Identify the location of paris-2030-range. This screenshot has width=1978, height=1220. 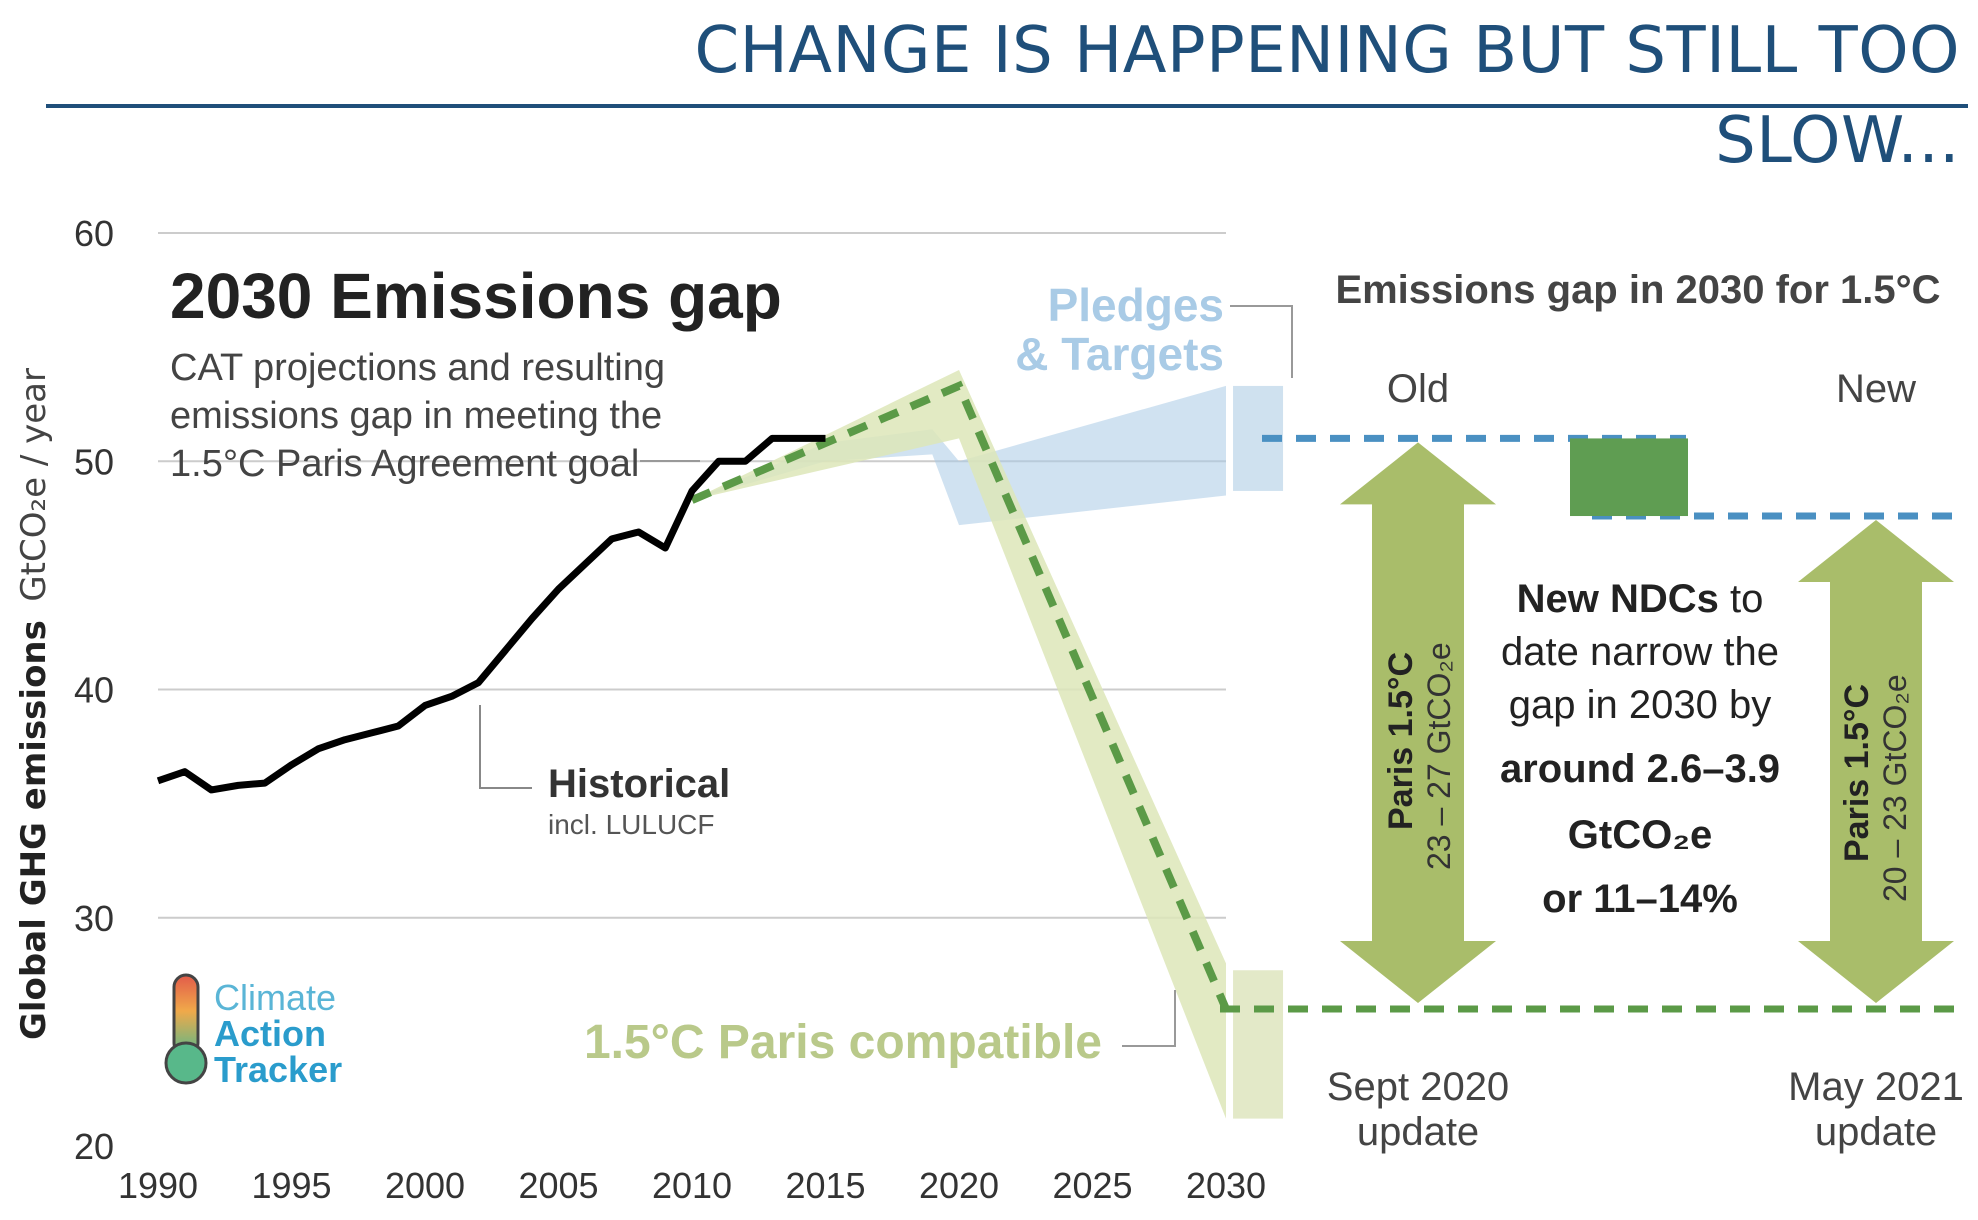
(1258, 1044).